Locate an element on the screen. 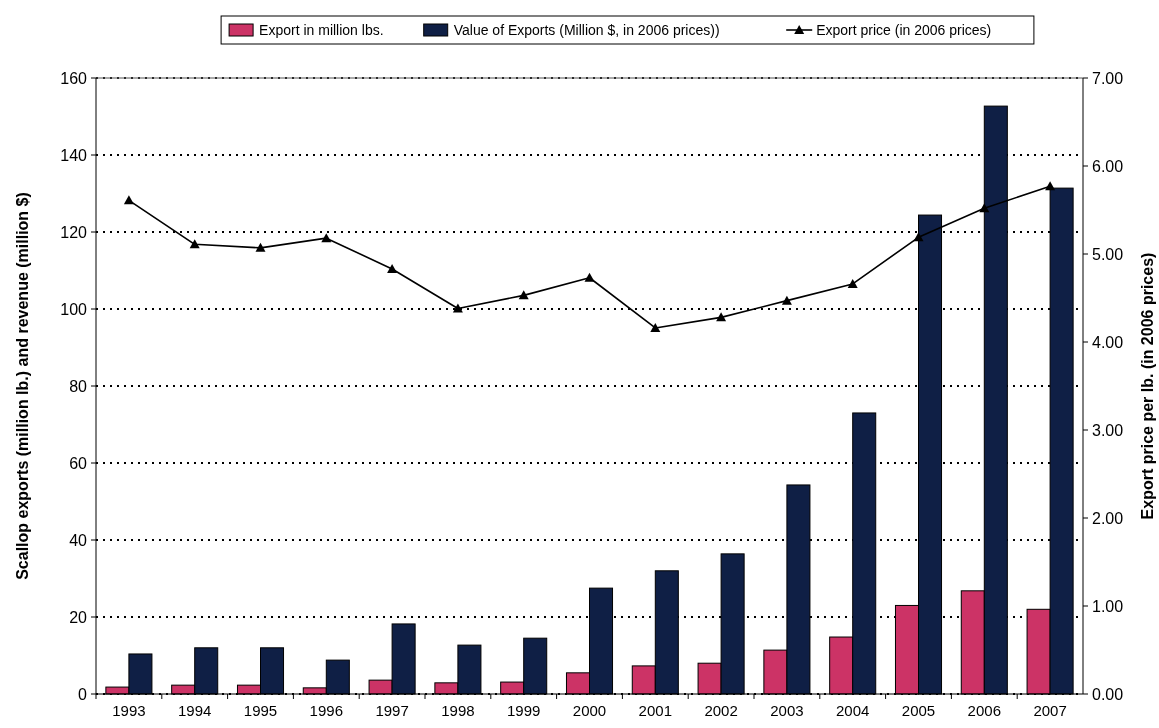  x-tick-label: 2006 is located at coordinates (984, 710).